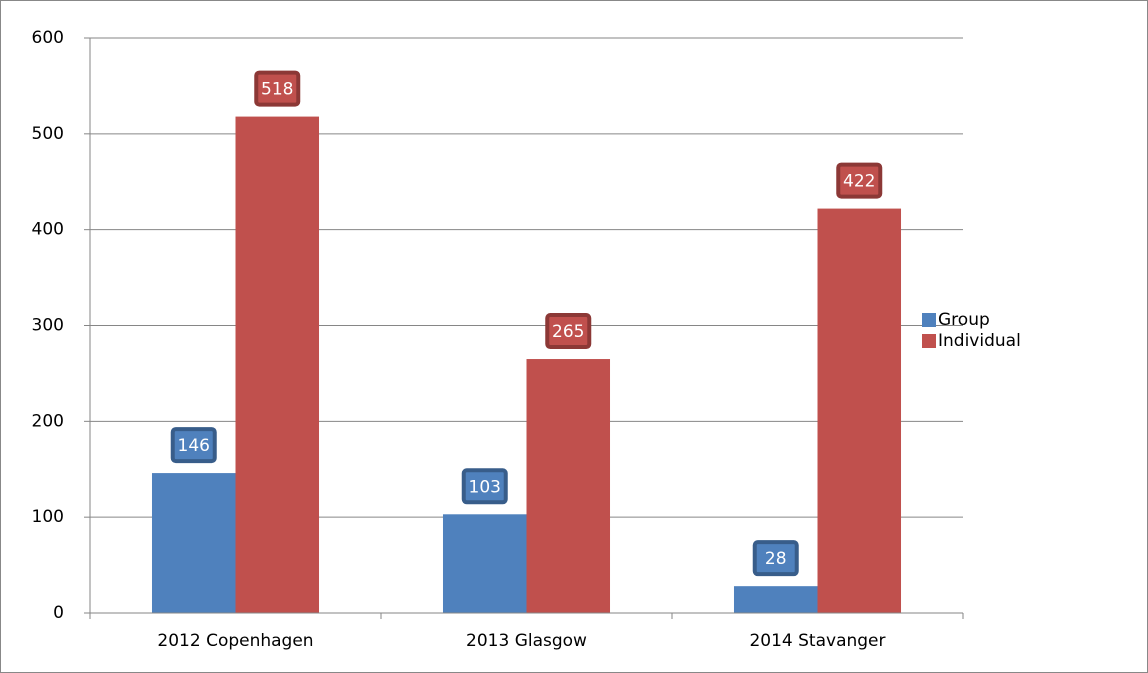 This screenshot has width=1148, height=673. I want to click on y-tick-label: 400, so click(48, 230).